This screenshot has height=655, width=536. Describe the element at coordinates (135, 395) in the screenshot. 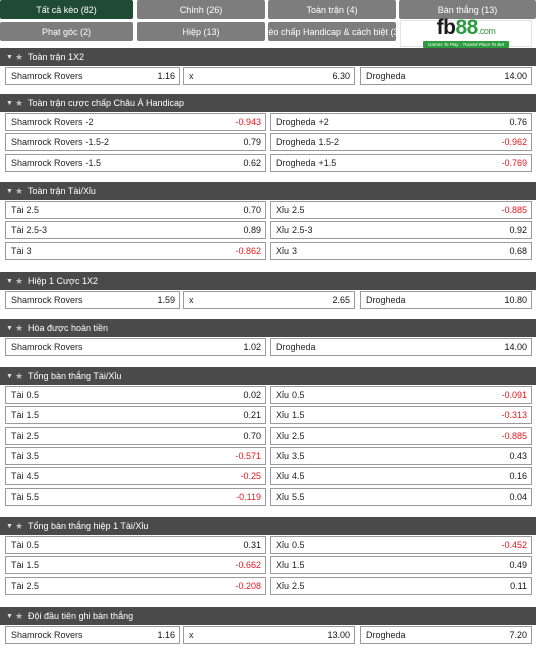

I see `odds-cell: Tài 0.5 0.02` at that location.